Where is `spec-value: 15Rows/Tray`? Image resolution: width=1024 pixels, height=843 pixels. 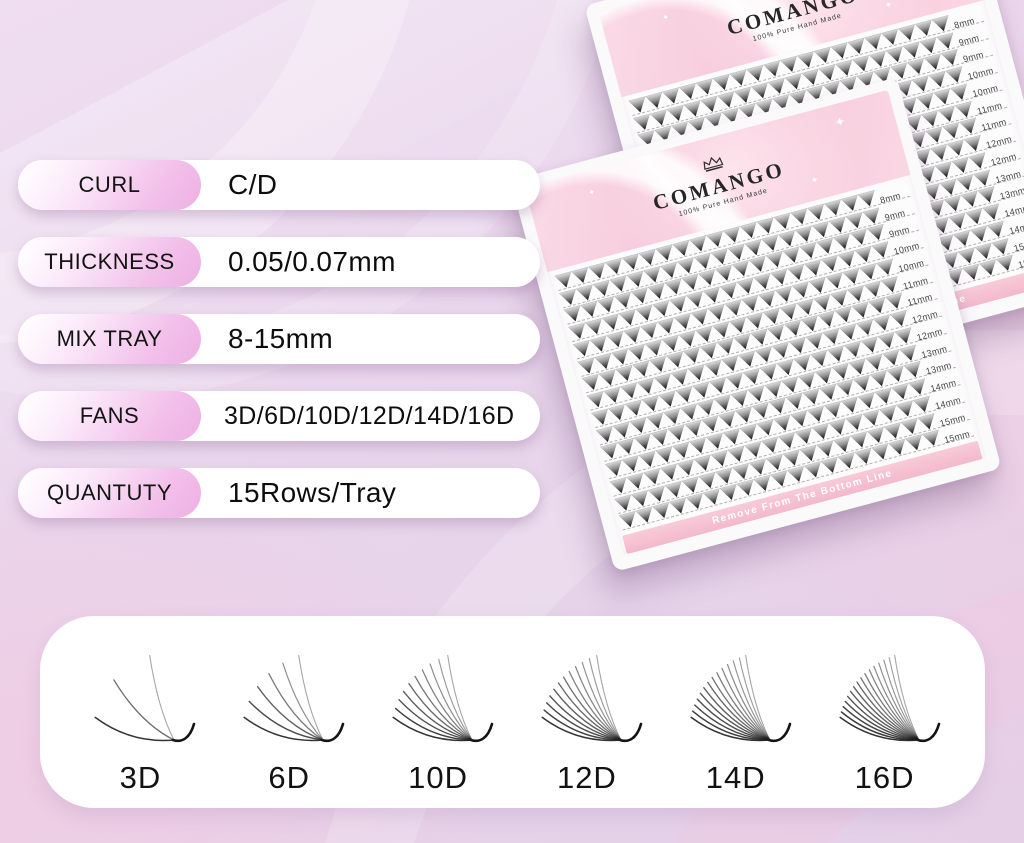
spec-value: 15Rows/Tray is located at coordinates (312, 492).